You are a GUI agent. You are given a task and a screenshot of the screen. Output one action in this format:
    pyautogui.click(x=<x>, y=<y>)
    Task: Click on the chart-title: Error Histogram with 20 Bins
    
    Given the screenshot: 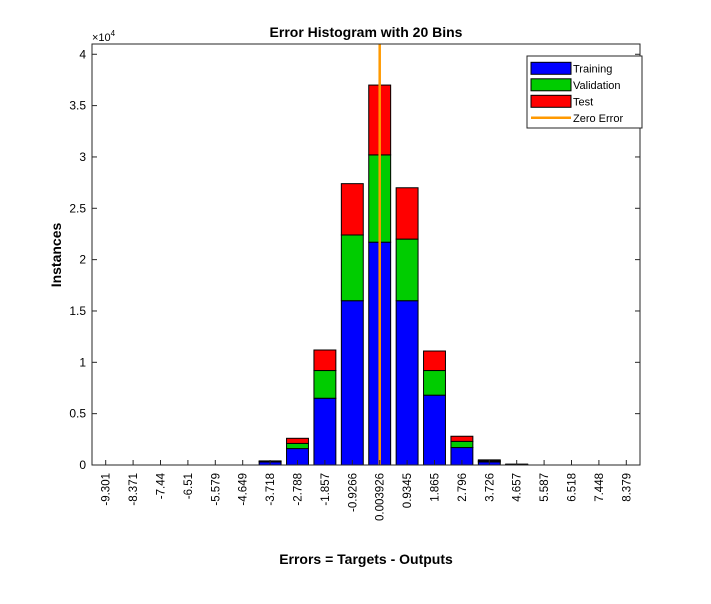 What is the action you would take?
    pyautogui.click(x=366, y=32)
    